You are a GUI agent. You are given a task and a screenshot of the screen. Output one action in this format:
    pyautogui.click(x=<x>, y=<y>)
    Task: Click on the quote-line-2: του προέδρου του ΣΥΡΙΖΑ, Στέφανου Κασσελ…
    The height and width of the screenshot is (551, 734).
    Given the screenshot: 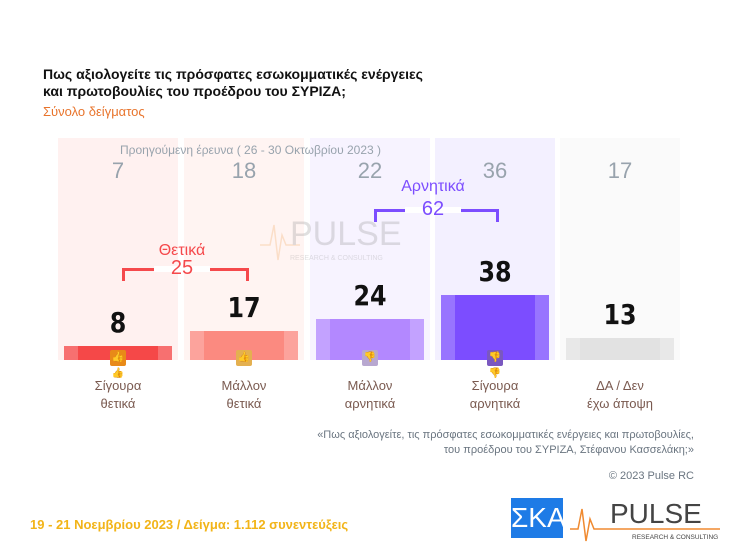 What is the action you would take?
    pyautogui.click(x=568, y=450)
    